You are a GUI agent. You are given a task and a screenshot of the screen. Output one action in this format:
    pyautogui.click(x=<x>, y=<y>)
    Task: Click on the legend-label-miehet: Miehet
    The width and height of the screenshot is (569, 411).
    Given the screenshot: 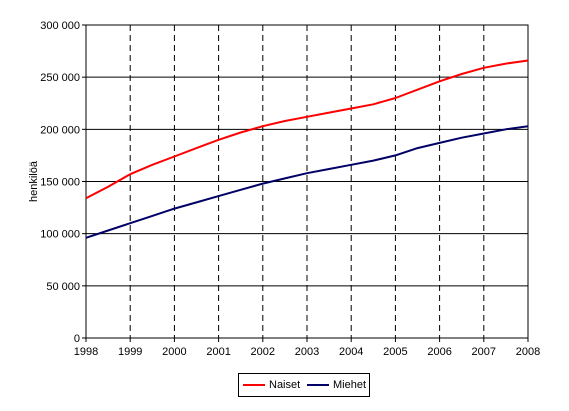 What is the action you would take?
    pyautogui.click(x=350, y=385)
    